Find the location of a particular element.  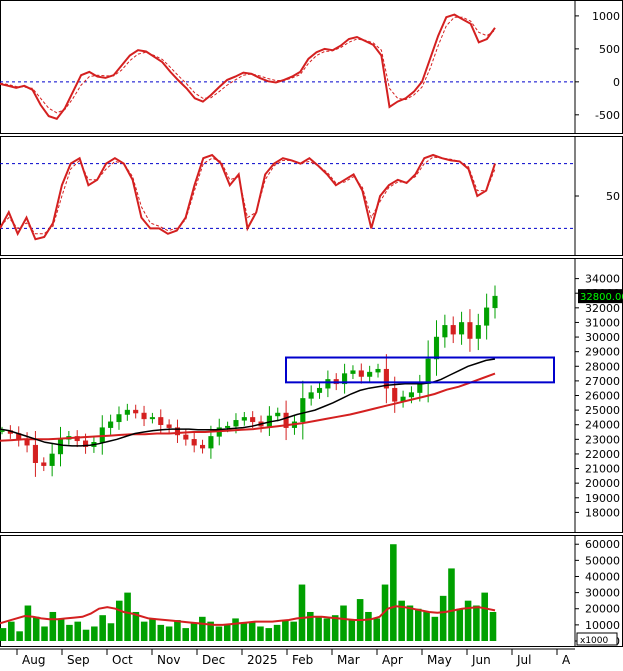

x-axis-label: May is located at coordinates (439, 660).